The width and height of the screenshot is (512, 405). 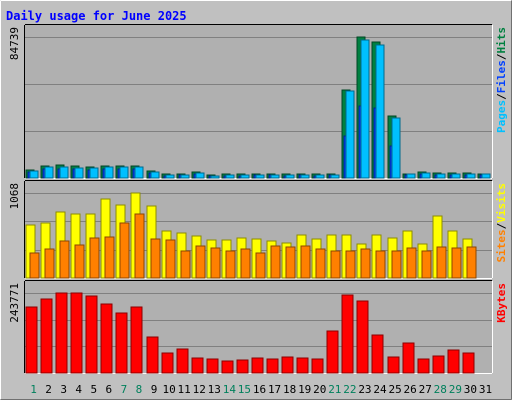 I want to click on x-tick-day-12: 12, so click(x=199, y=389).